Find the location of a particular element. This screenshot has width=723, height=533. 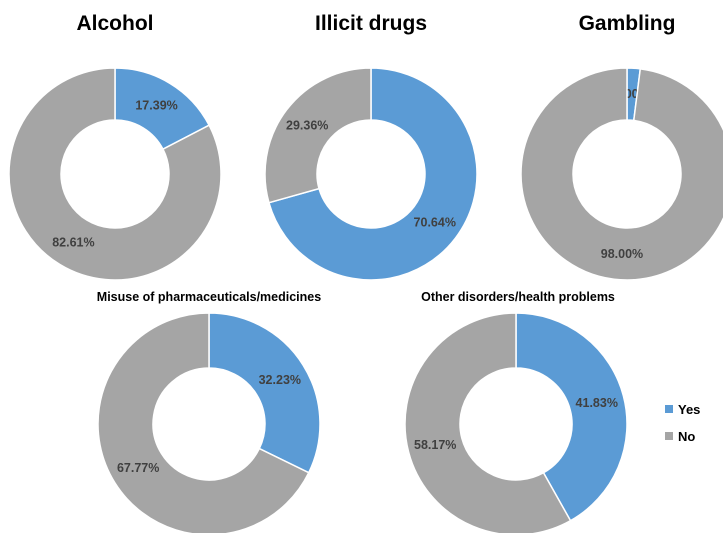

slice-illicit-drugs-yes is located at coordinates (373, 174).